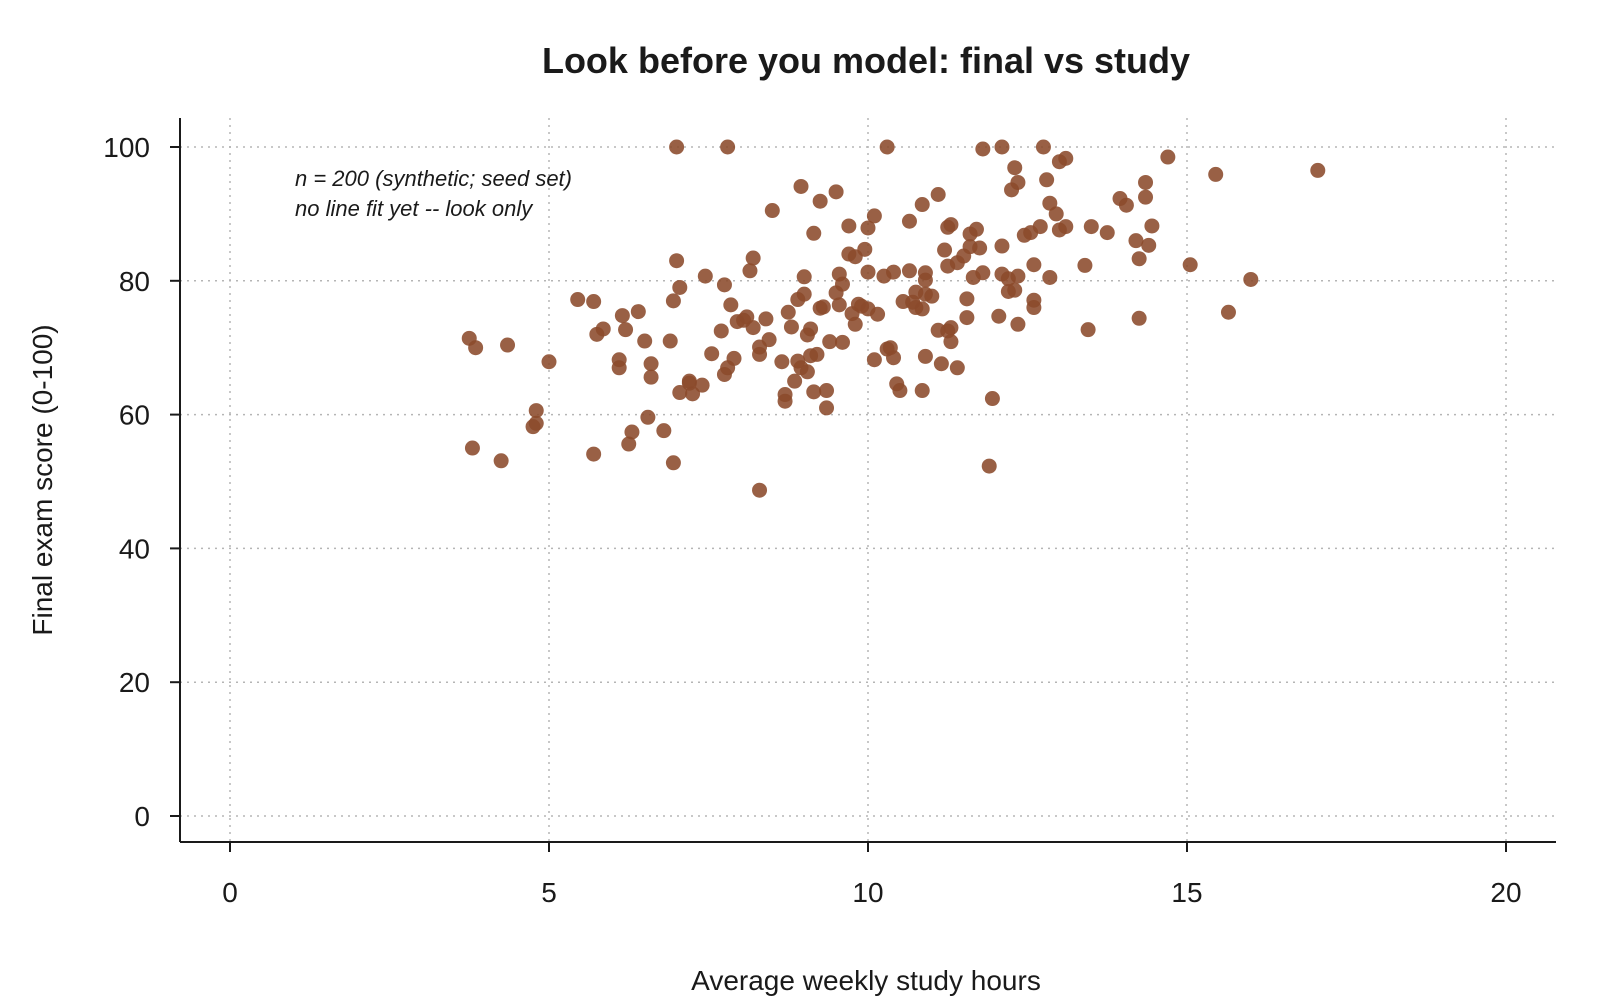 The width and height of the screenshot is (1600, 1005). I want to click on x-tick-label: 5, so click(549, 892).